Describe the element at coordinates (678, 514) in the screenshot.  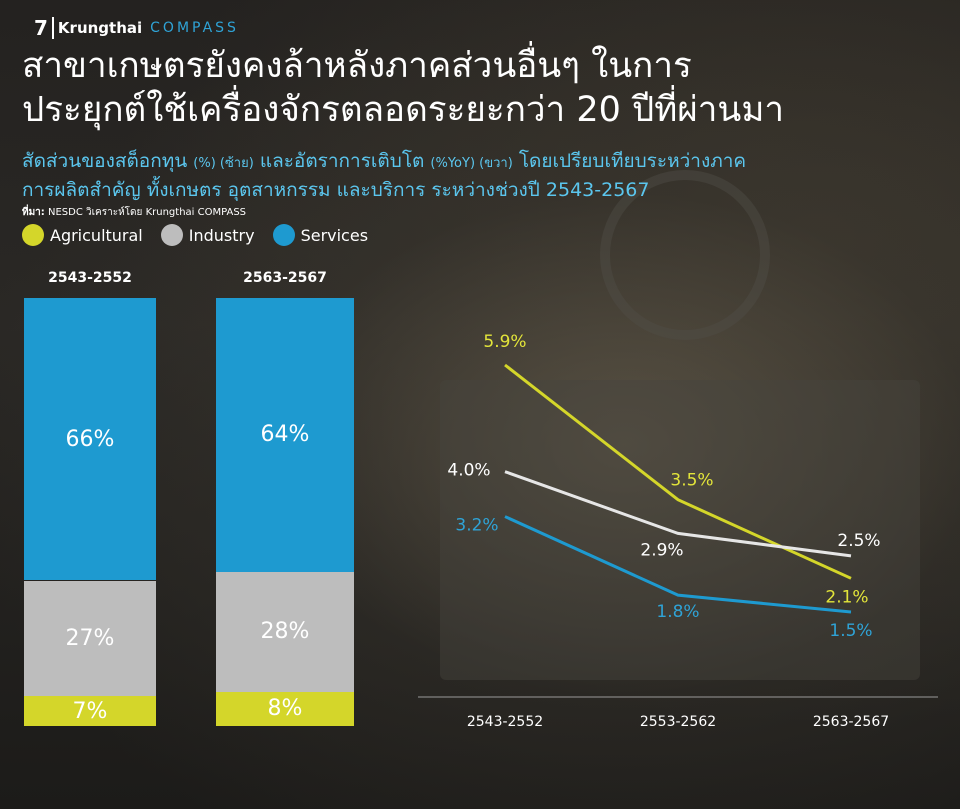
I see `series-line-industry` at that location.